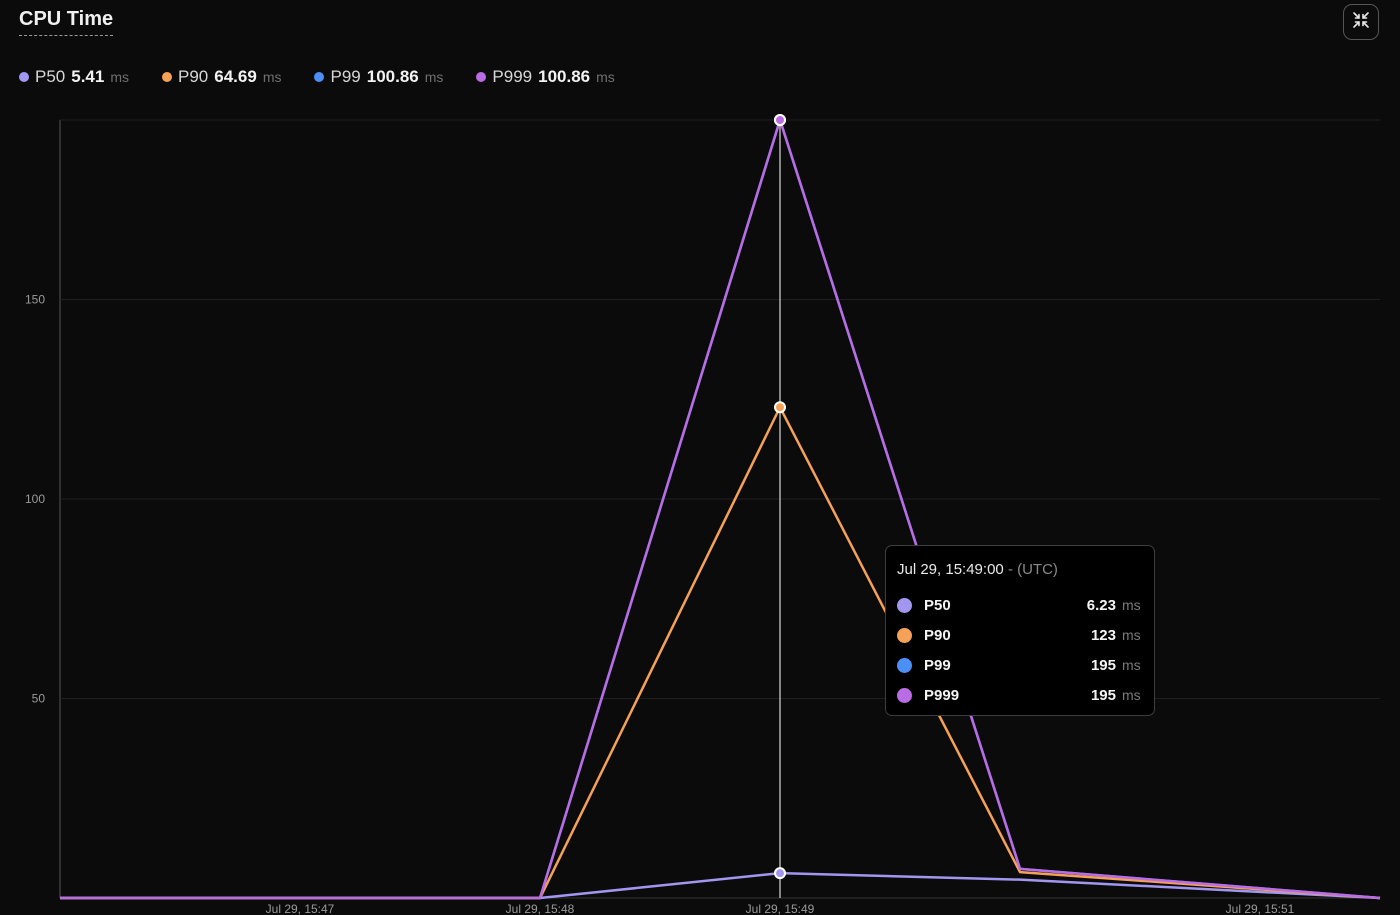 This screenshot has height=915, width=1400. What do you see at coordinates (937, 635) in the screenshot?
I see `tooltip-series-name: P90` at bounding box center [937, 635].